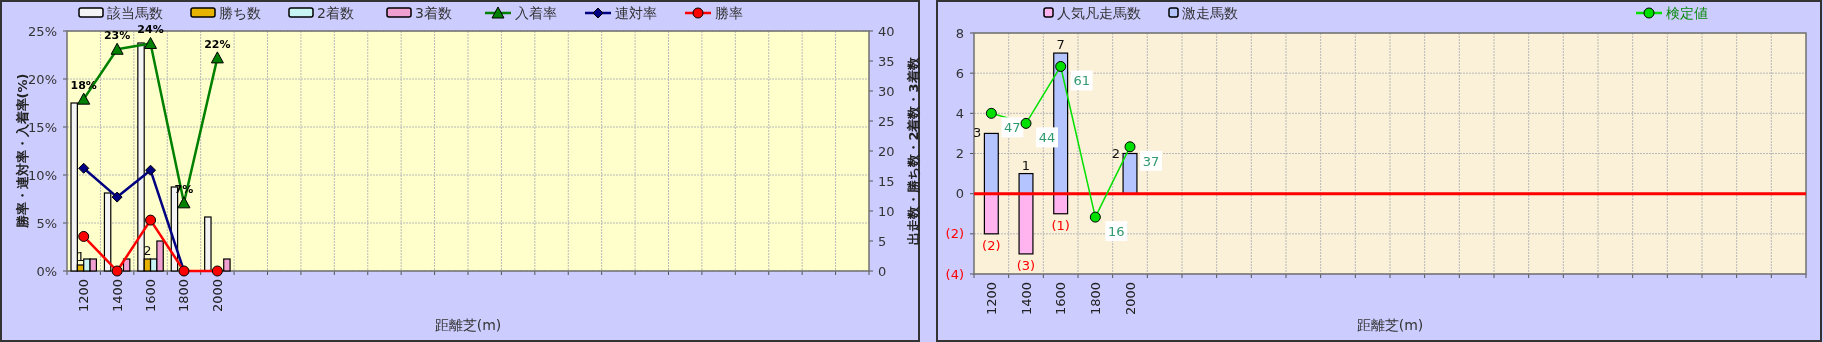 The width and height of the screenshot is (1823, 342). Describe the element at coordinates (42, 79) in the screenshot. I see `y-tick-label: 20%` at that location.